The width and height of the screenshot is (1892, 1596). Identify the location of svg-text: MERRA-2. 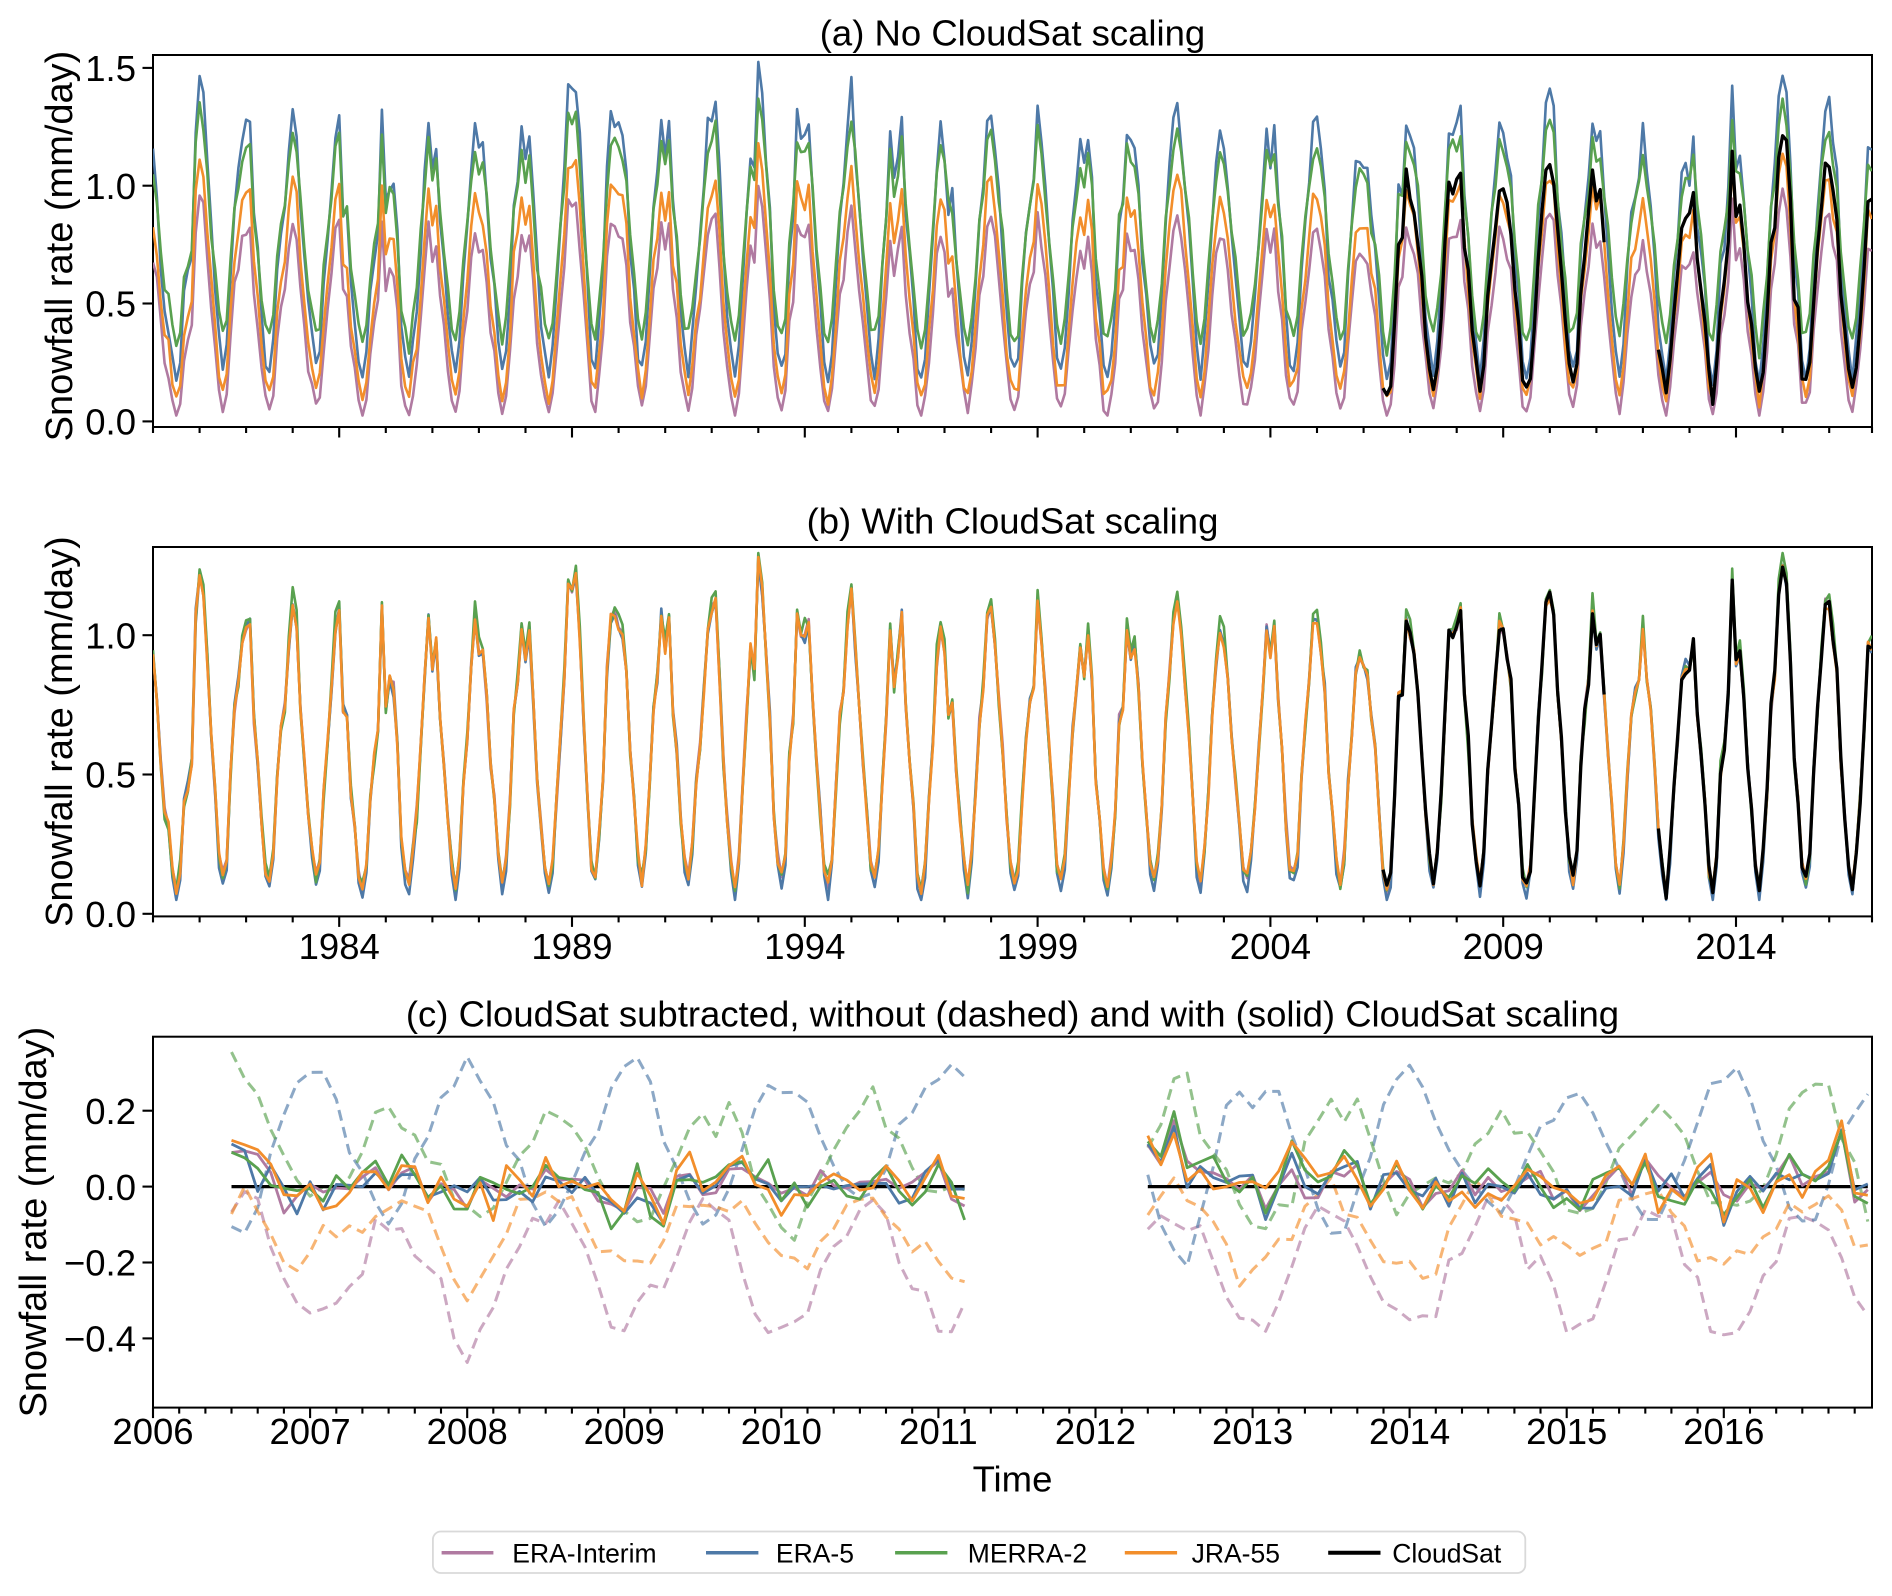
(1027, 1553).